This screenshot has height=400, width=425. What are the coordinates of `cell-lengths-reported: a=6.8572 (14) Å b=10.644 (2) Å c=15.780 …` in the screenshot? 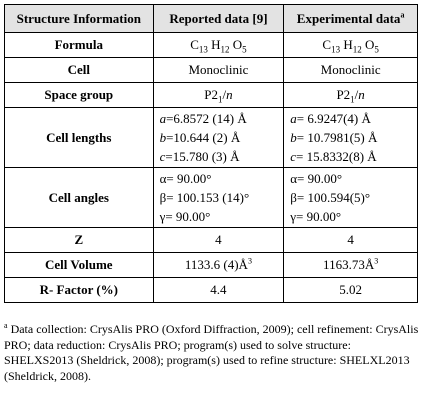 It's located at (218, 137).